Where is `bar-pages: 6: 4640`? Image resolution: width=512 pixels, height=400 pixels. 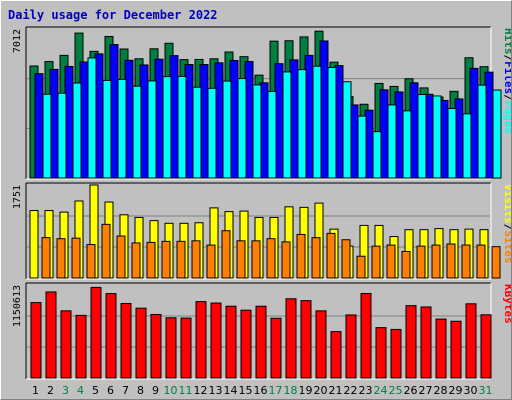
bar-pages: 6: 4640 is located at coordinates (122, 128).